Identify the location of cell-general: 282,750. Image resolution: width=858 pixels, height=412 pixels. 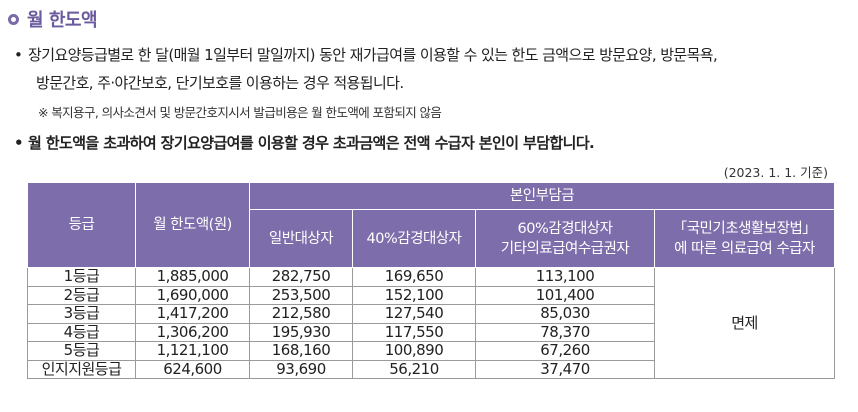
(301, 277).